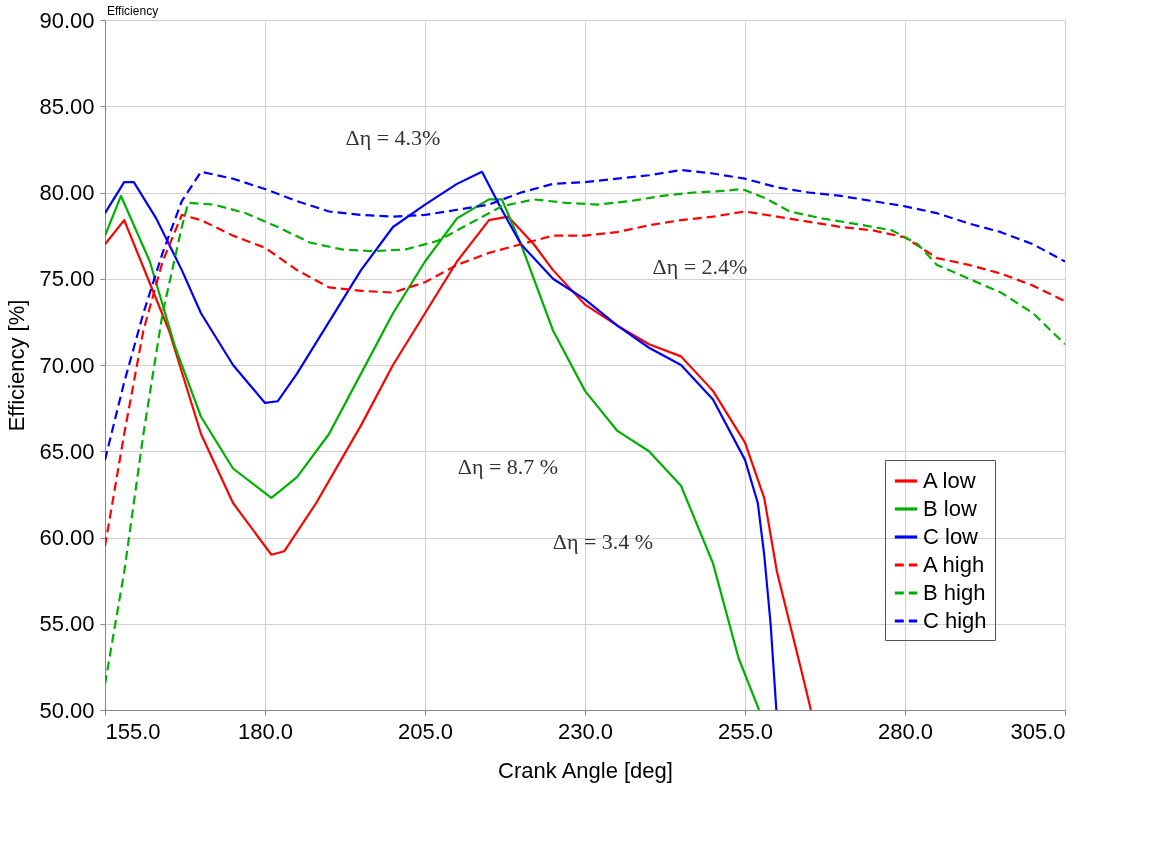 The width and height of the screenshot is (1169, 842). Describe the element at coordinates (954, 592) in the screenshot. I see `legend-label: B high` at that location.